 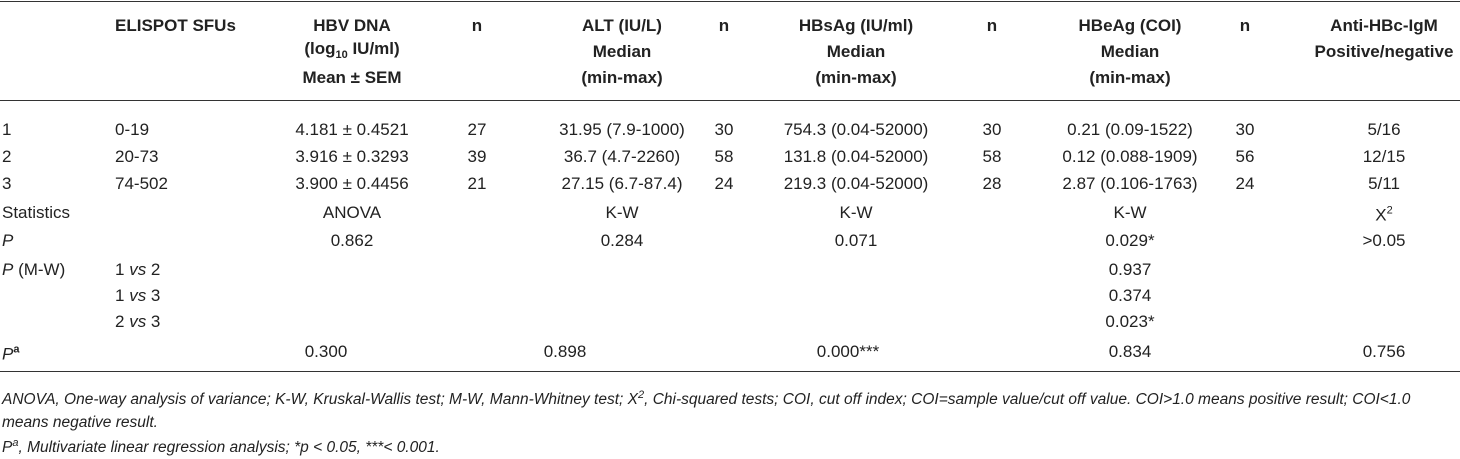 What do you see at coordinates (1384, 183) in the screenshot?
I see `table-cell: 5/11` at bounding box center [1384, 183].